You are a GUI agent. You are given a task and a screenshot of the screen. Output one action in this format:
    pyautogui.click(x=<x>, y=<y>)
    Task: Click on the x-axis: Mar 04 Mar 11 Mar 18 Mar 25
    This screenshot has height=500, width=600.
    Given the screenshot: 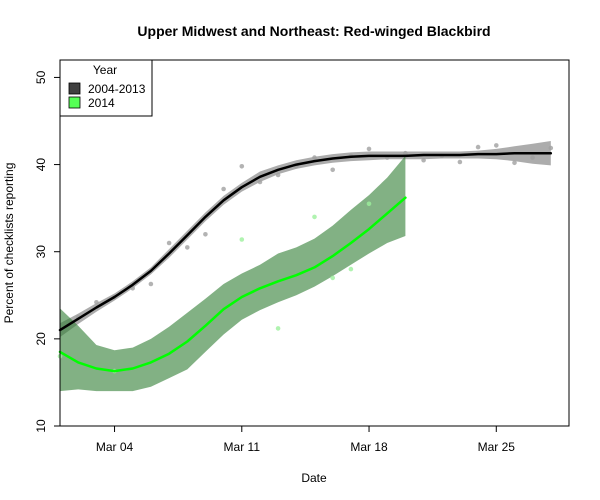 What is the action you would take?
    pyautogui.click(x=305, y=440)
    